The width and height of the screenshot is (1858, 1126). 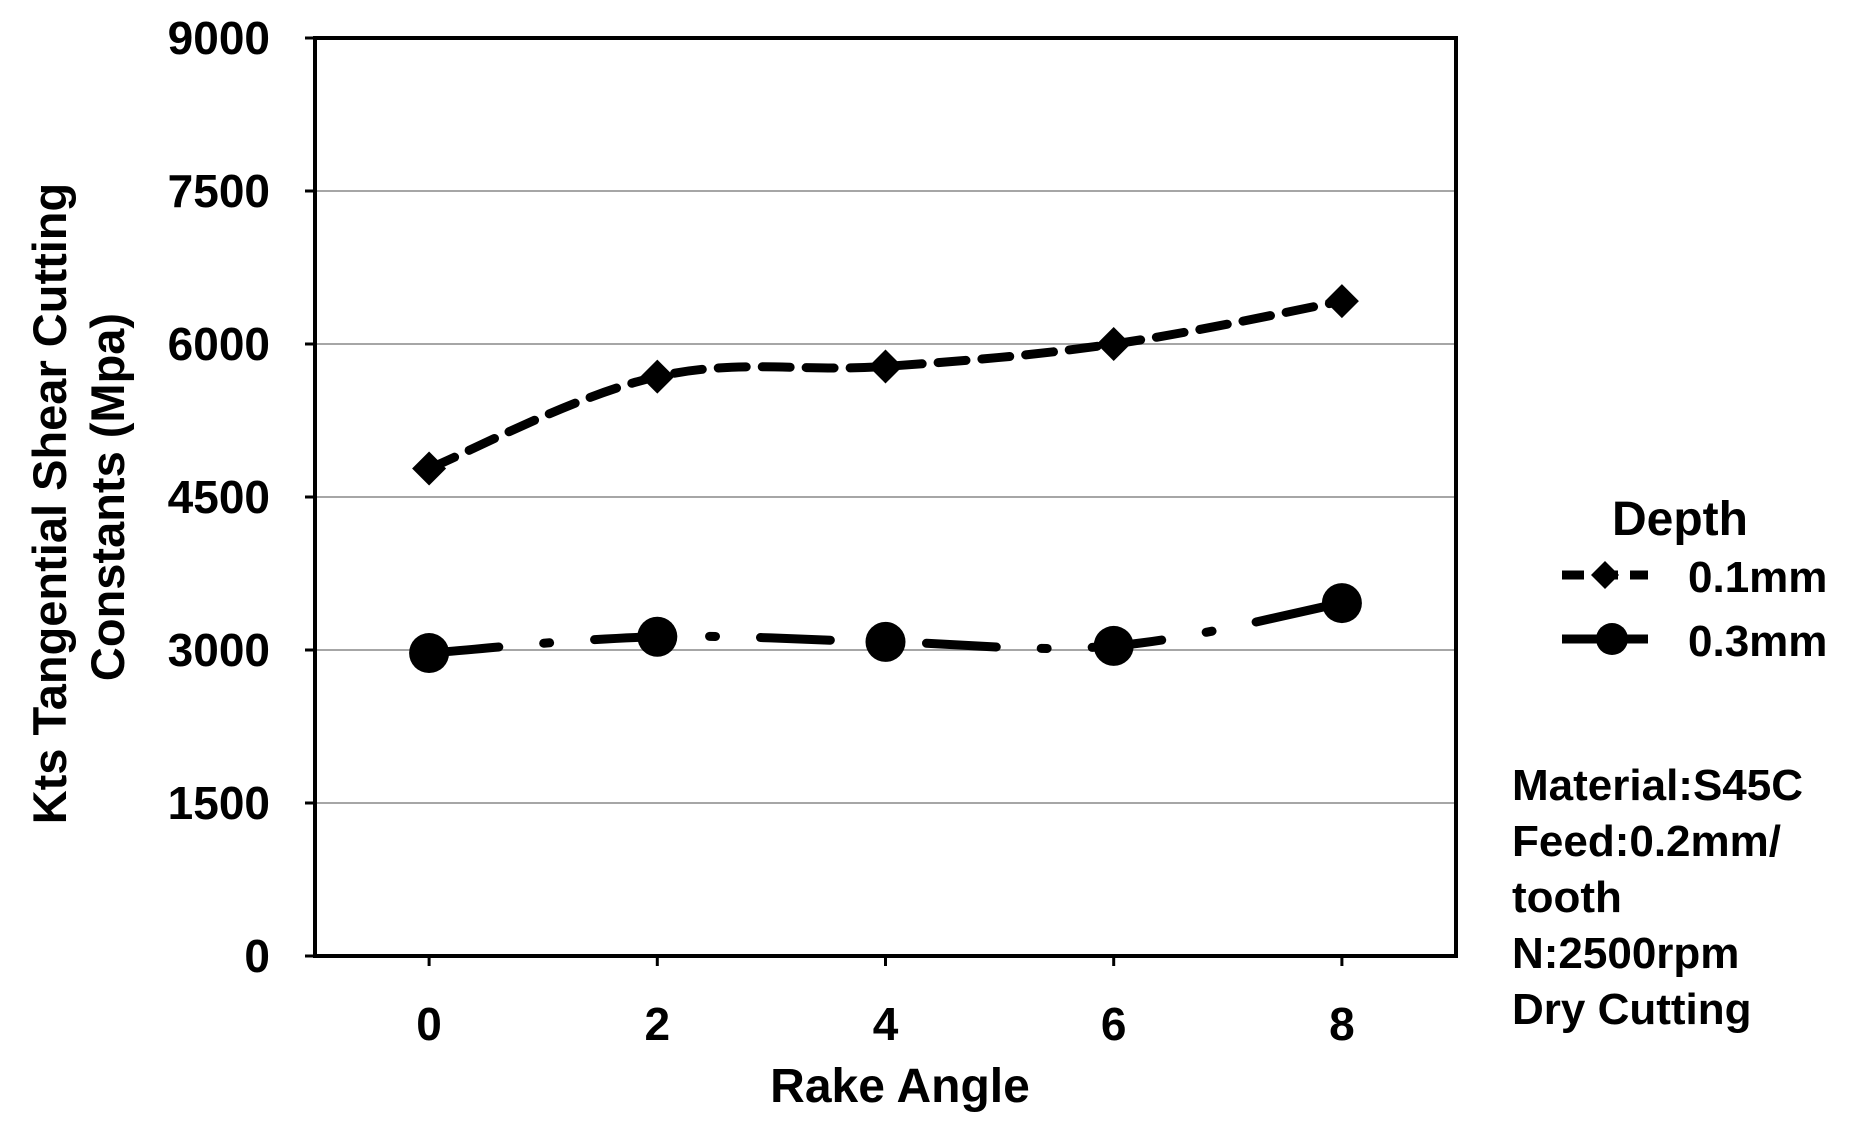 I want to click on legend-label-0.3mm: 0.3mm, so click(x=1757, y=641).